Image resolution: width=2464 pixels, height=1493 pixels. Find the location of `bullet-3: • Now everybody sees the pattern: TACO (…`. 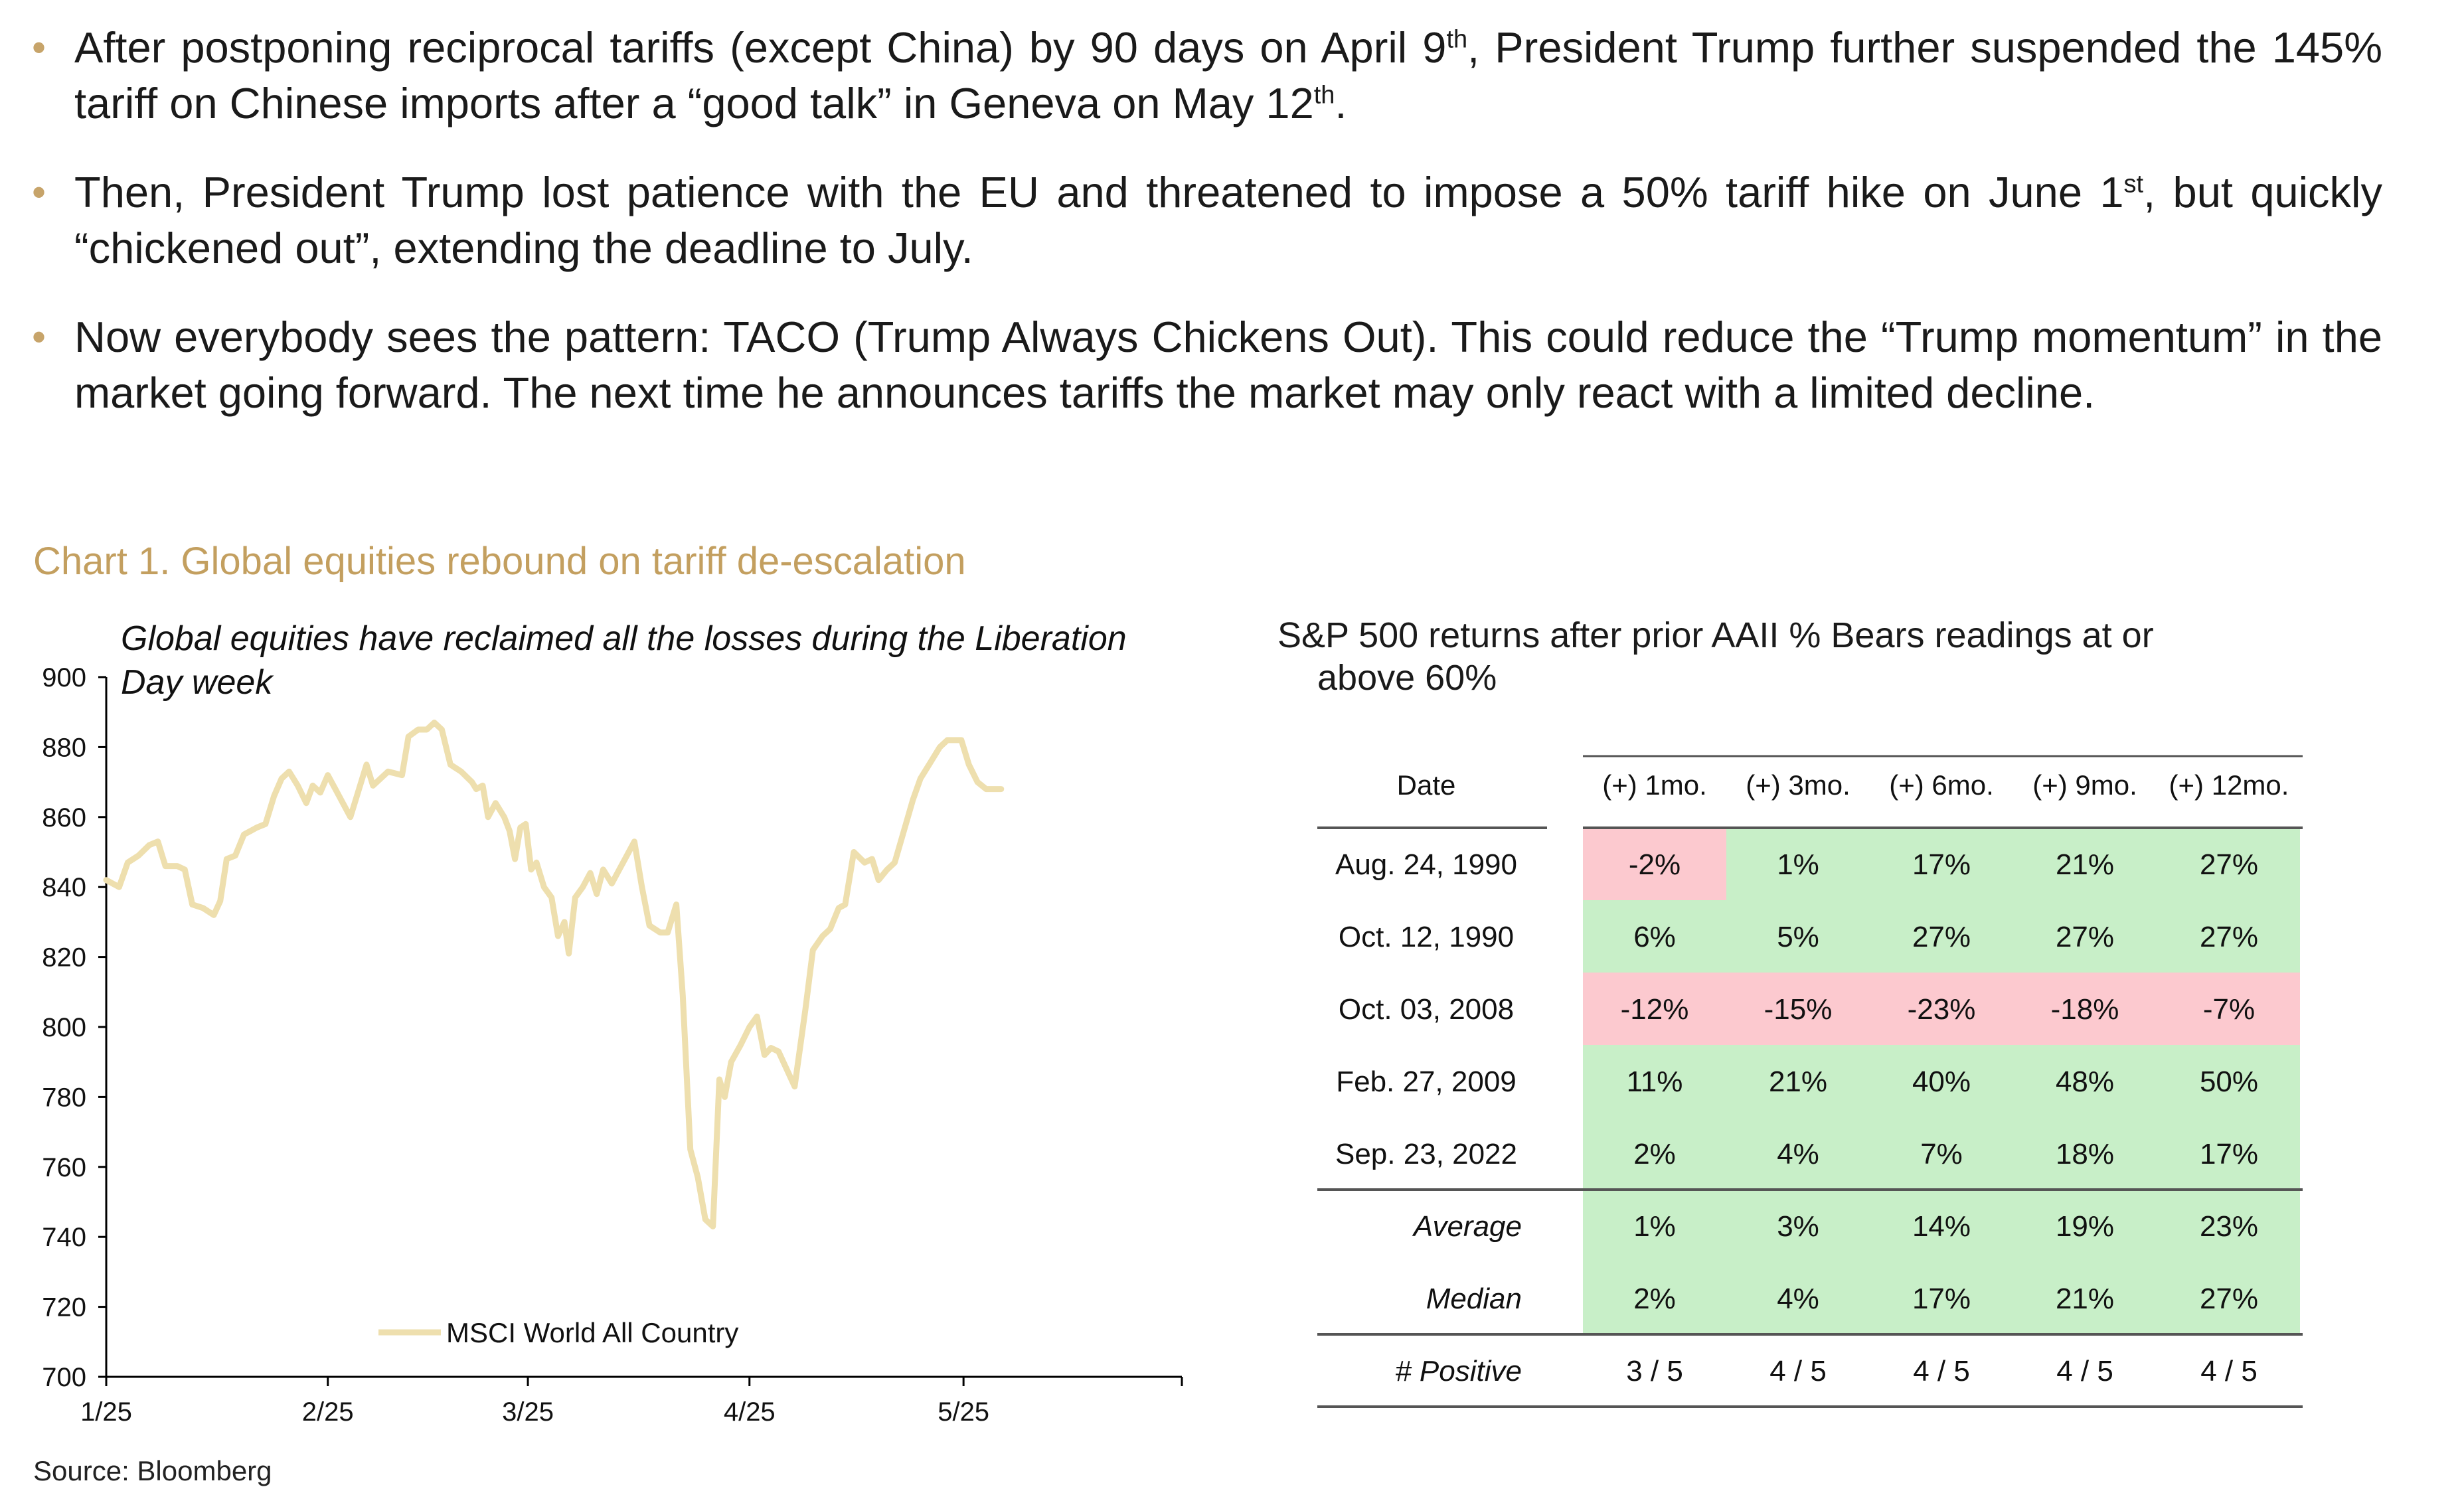

bullet-3: • Now everybody sees the pattern: TACO (… is located at coordinates (1207, 365).